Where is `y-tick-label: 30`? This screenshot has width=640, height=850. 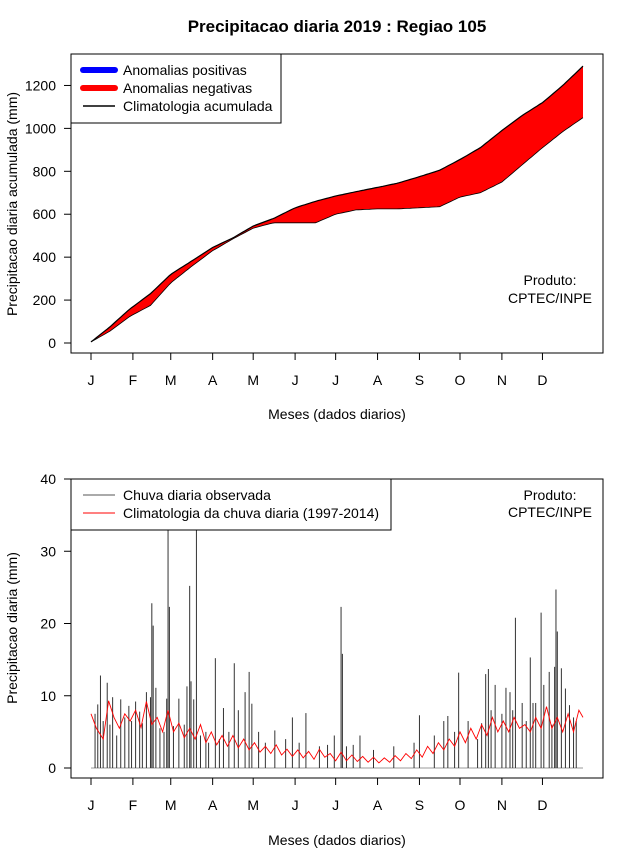 y-tick-label: 30 is located at coordinates (48, 551).